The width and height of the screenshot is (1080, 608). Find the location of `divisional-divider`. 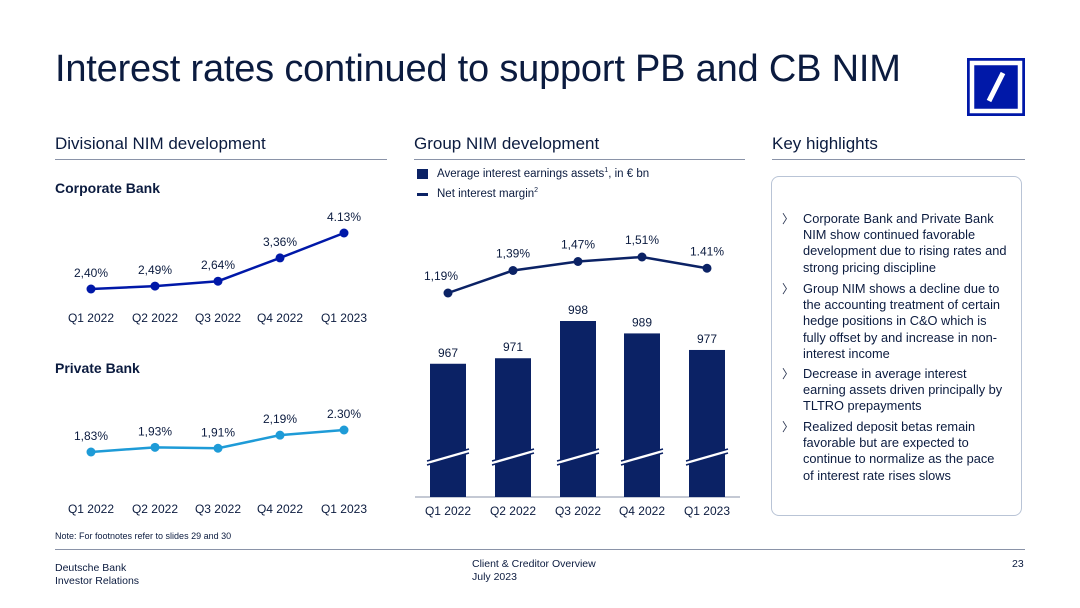

divisional-divider is located at coordinates (221, 159).